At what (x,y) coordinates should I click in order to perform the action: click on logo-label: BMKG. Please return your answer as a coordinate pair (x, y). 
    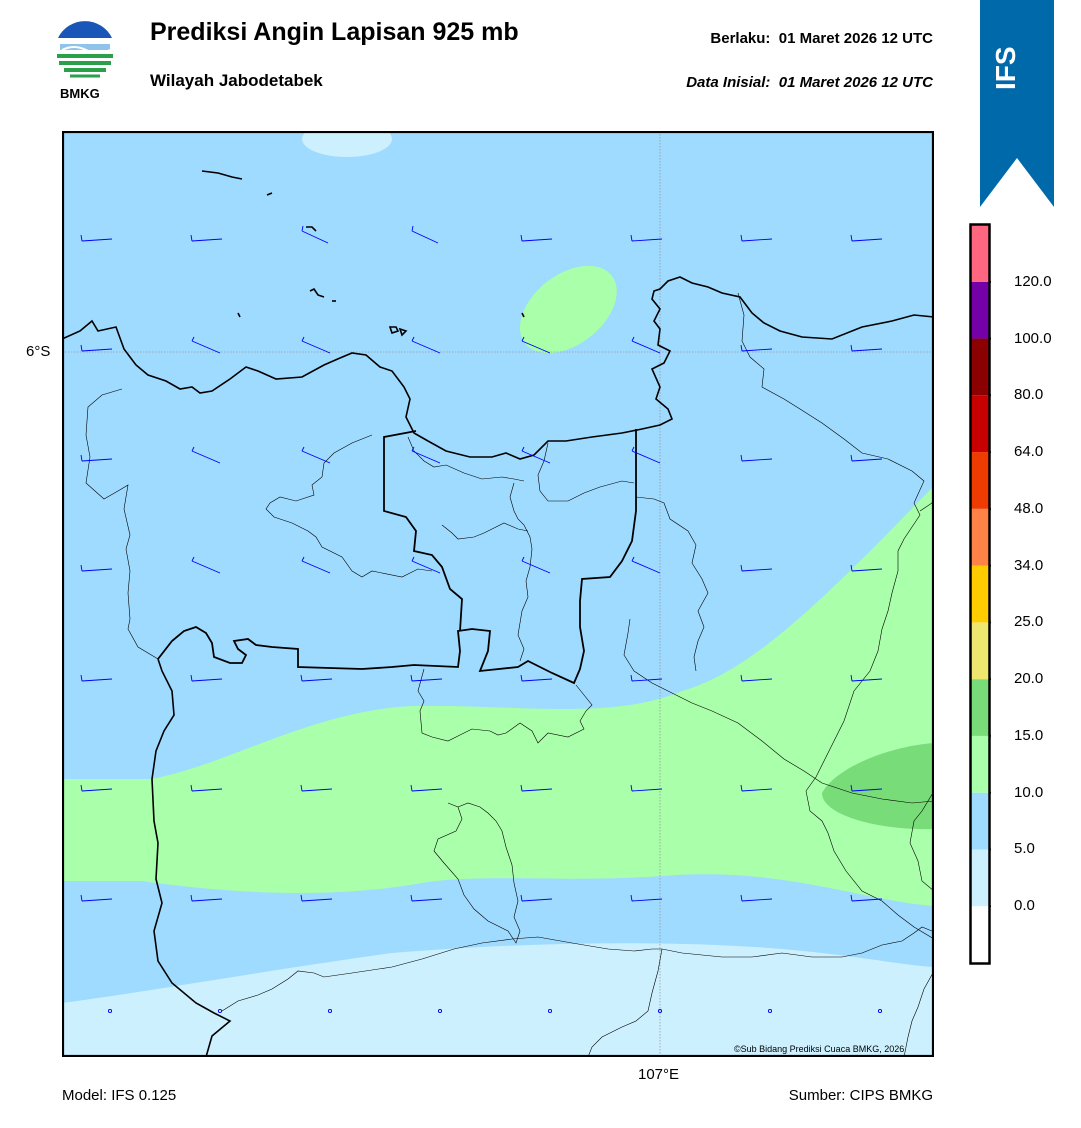
    Looking at the image, I should click on (80, 93).